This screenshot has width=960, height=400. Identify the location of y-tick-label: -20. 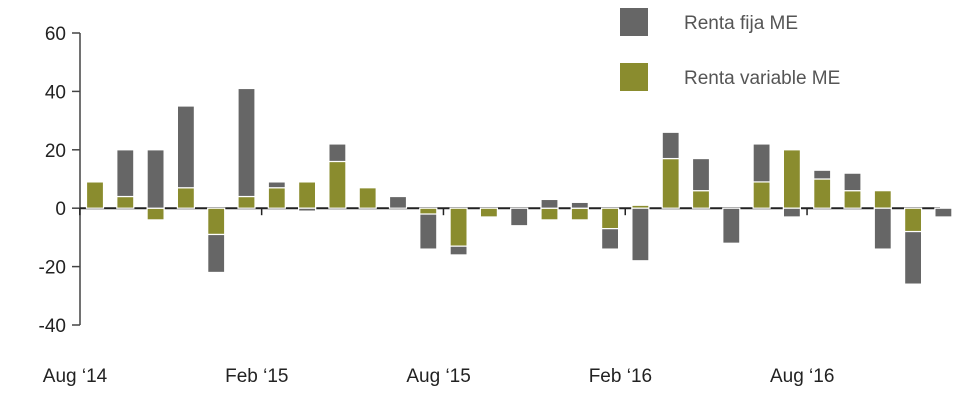
(52, 268).